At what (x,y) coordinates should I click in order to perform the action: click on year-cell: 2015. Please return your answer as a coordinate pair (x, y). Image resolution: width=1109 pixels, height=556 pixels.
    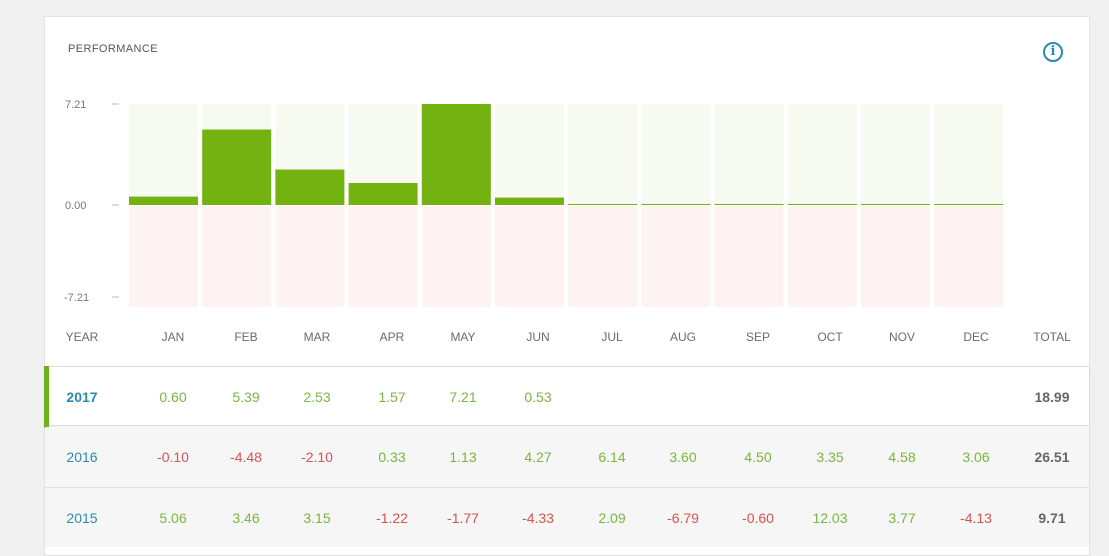
    Looking at the image, I should click on (82, 518).